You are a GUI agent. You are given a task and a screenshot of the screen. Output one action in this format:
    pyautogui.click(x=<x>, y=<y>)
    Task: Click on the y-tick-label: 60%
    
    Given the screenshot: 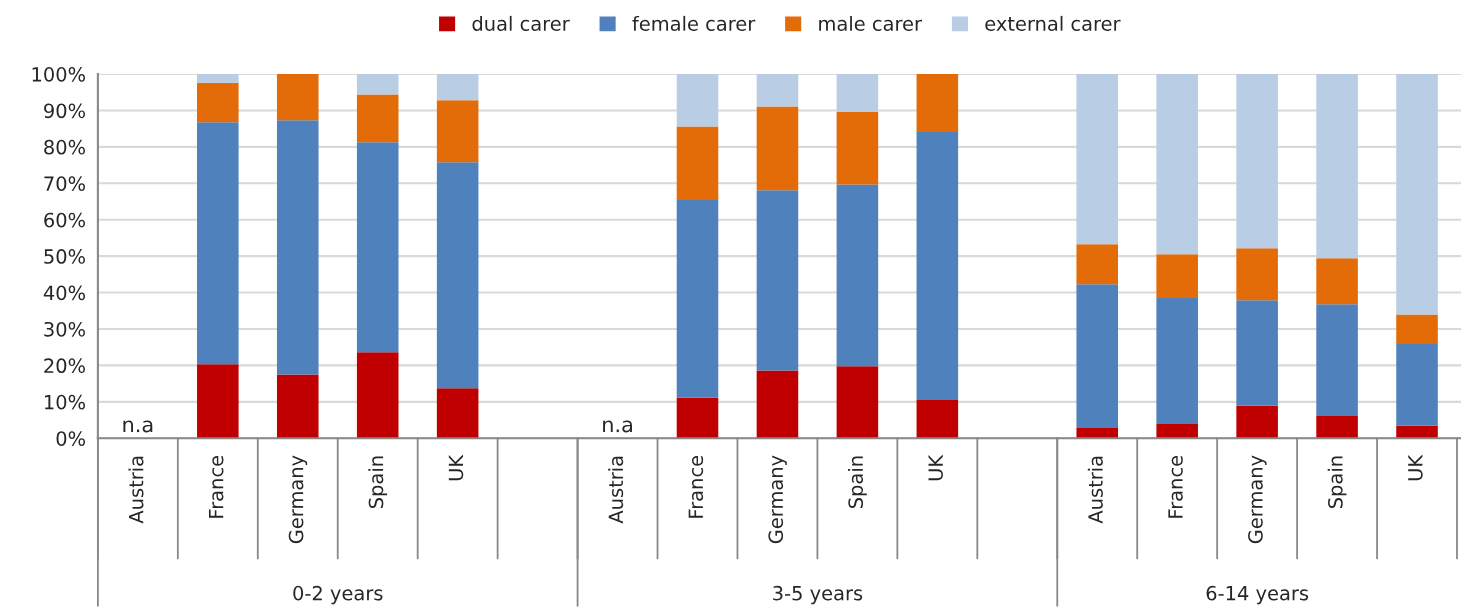 What is the action you would take?
    pyautogui.click(x=65, y=220)
    